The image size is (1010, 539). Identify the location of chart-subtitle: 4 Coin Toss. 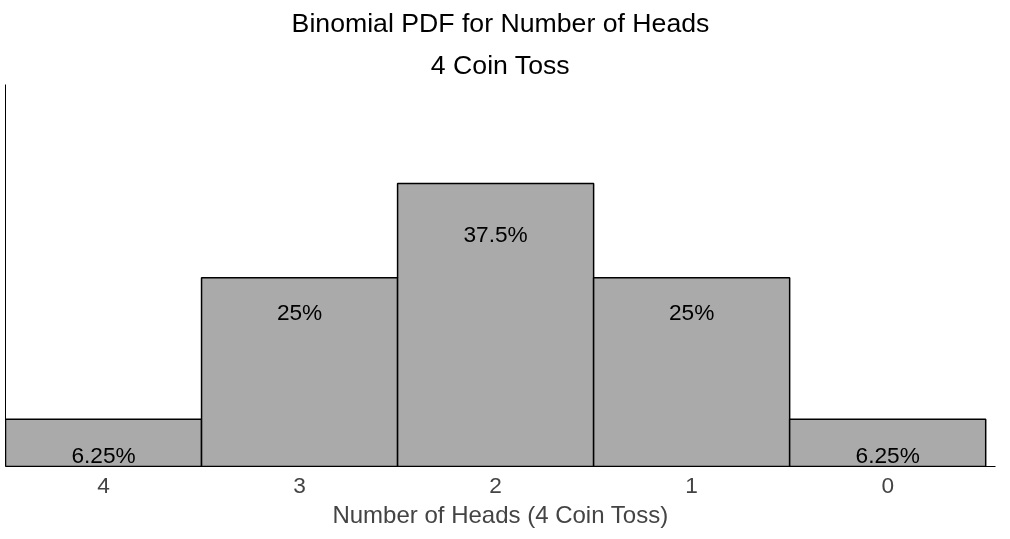
(500, 64).